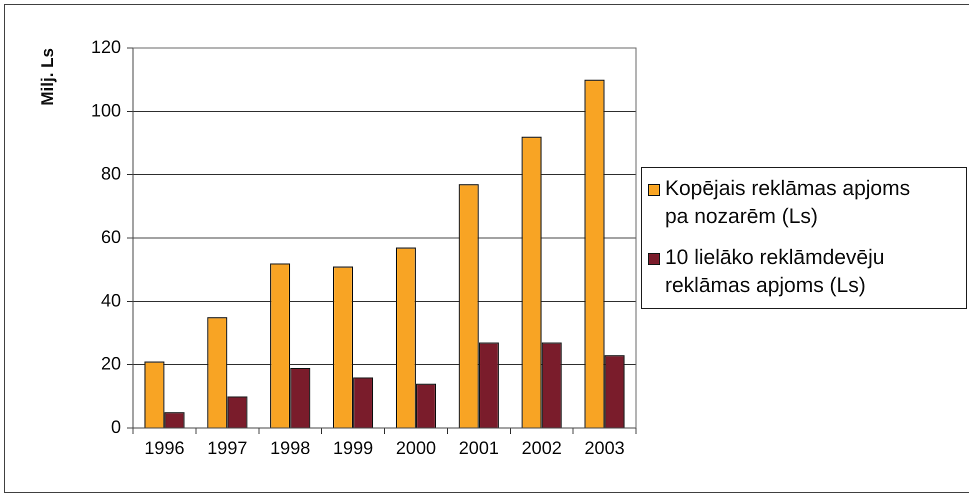 The height and width of the screenshot is (500, 969). Describe the element at coordinates (115, 426) in the screenshot. I see `y-tick-label: 0` at that location.